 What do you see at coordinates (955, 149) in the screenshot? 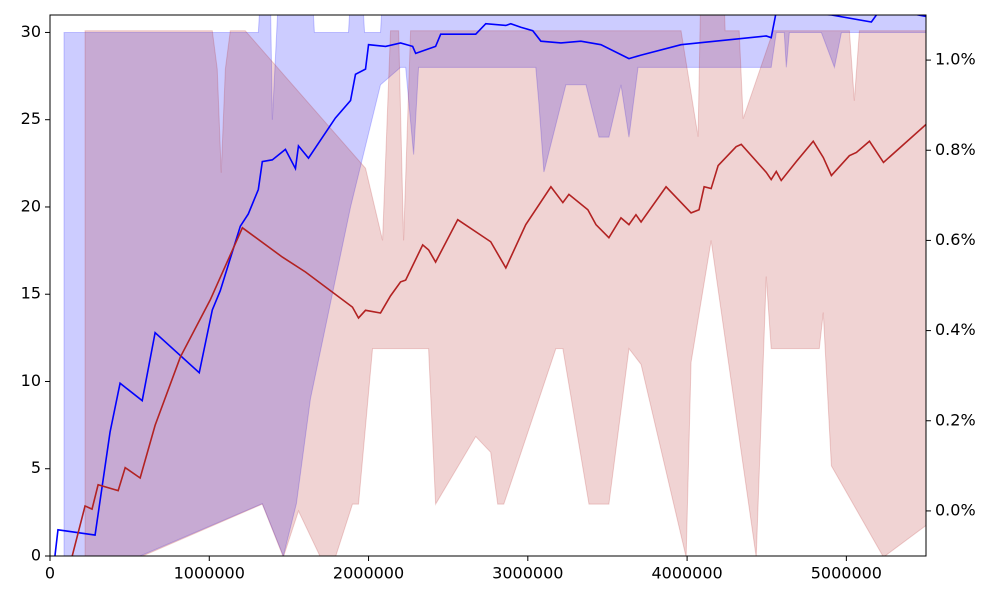
I see `y2-tick-label: 0.8%` at bounding box center [955, 149].